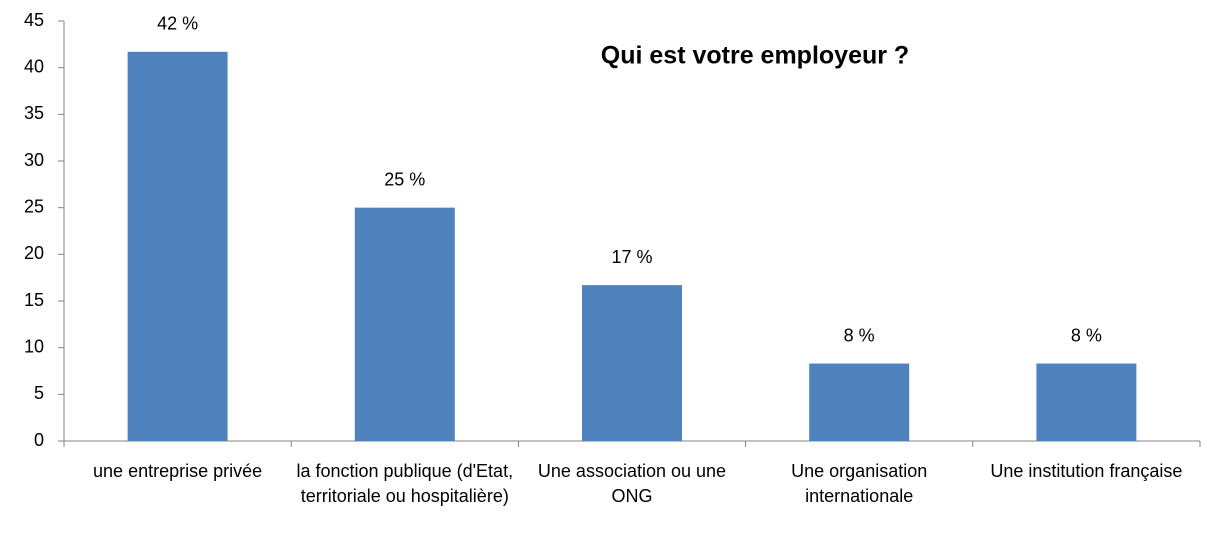 The height and width of the screenshot is (553, 1207). What do you see at coordinates (34, 206) in the screenshot?
I see `y-tick-label: 25` at bounding box center [34, 206].